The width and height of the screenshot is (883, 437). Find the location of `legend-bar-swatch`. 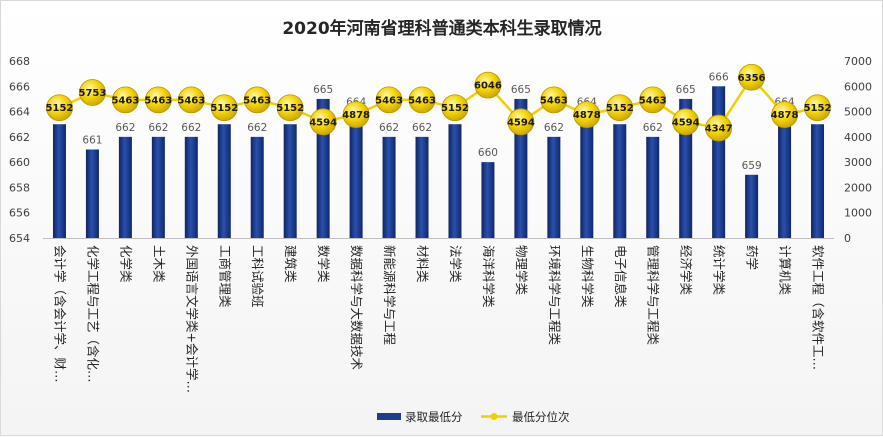

legend-bar-swatch is located at coordinates (389, 416).